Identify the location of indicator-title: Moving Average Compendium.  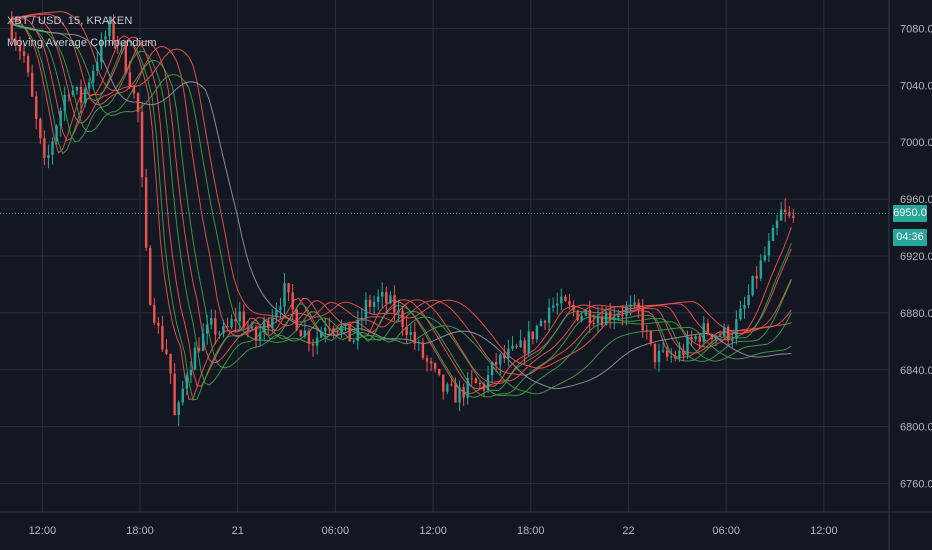
(82, 43).